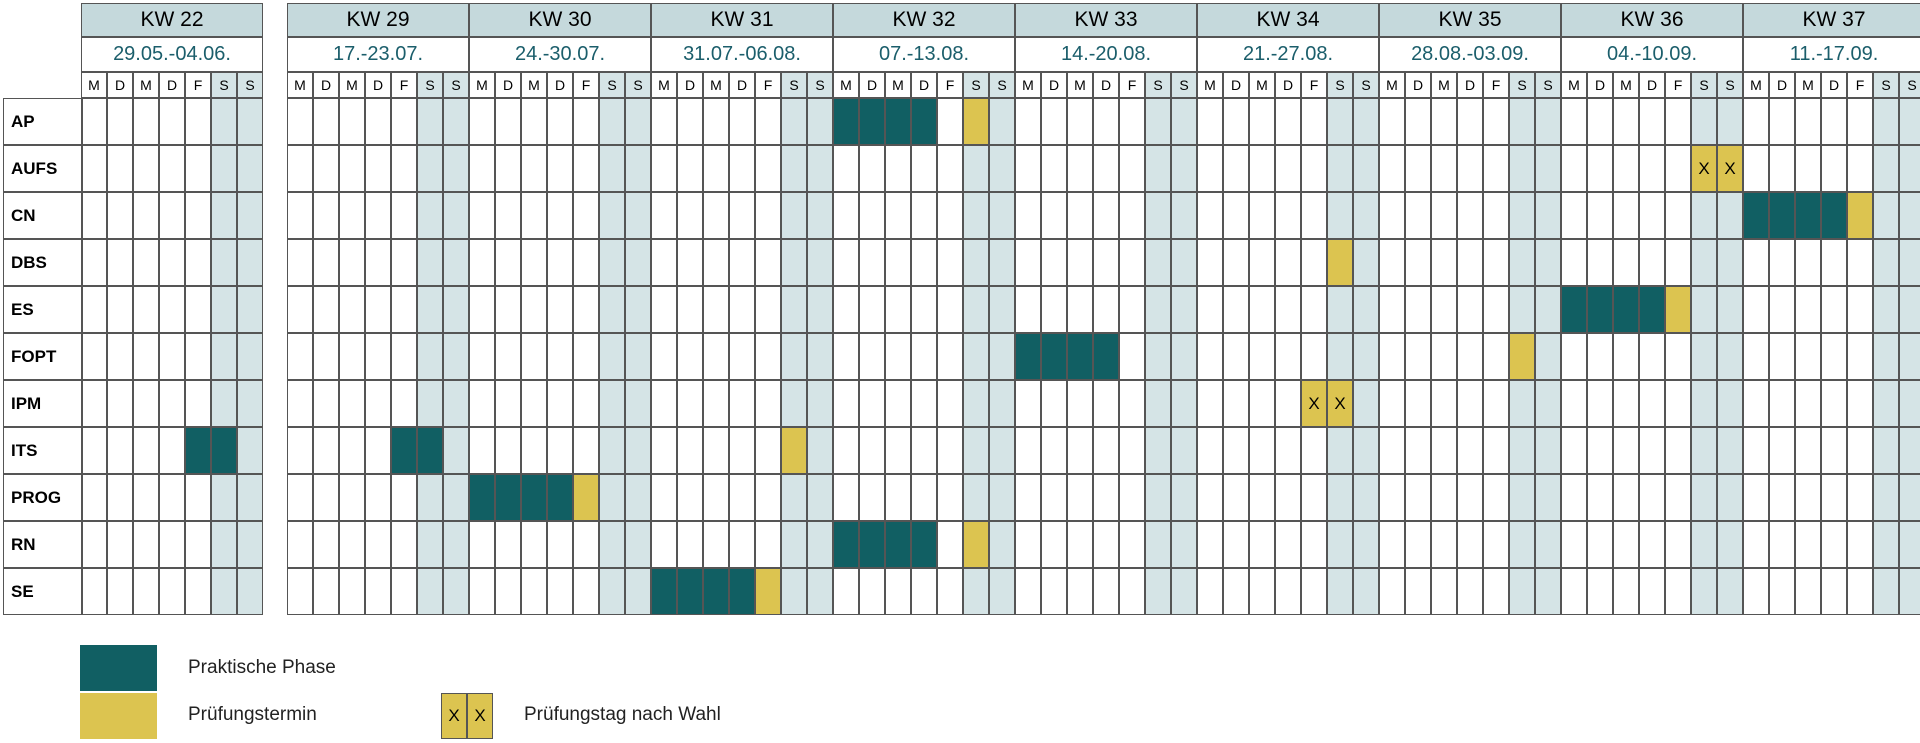 The image size is (1920, 743). Describe the element at coordinates (1106, 20) in the screenshot. I see `week-header: KW 33` at that location.